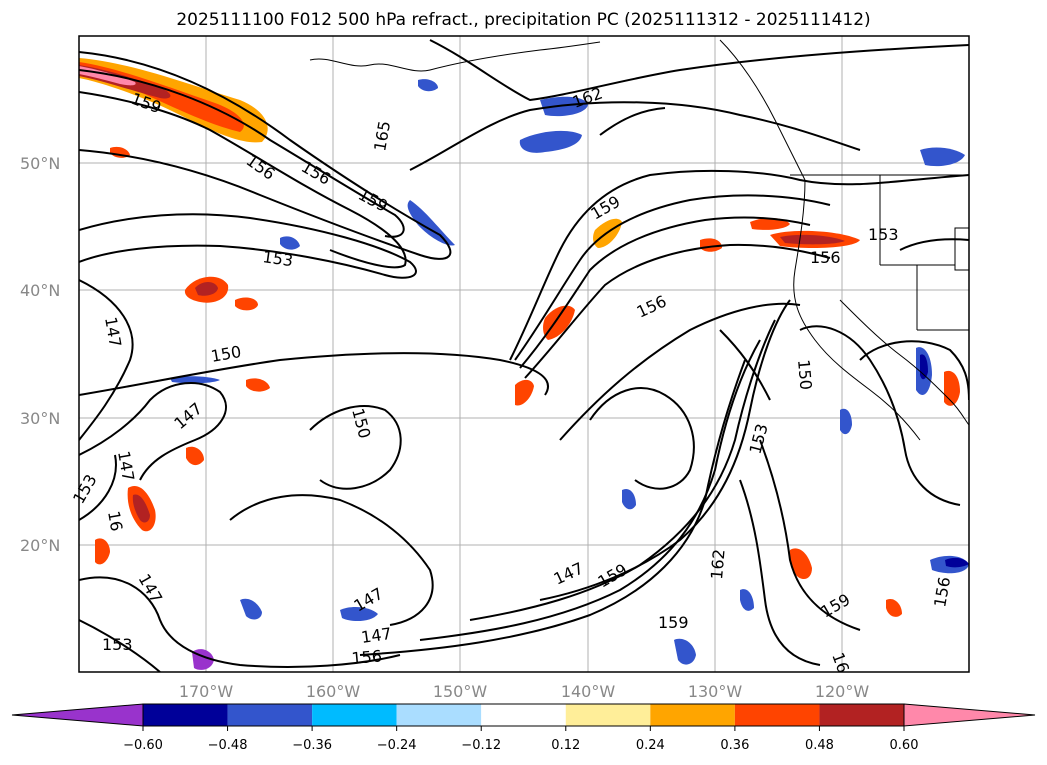 The image size is (1047, 765). Describe the element at coordinates (40, 290) in the screenshot. I see `lat-label: 40°N` at that location.